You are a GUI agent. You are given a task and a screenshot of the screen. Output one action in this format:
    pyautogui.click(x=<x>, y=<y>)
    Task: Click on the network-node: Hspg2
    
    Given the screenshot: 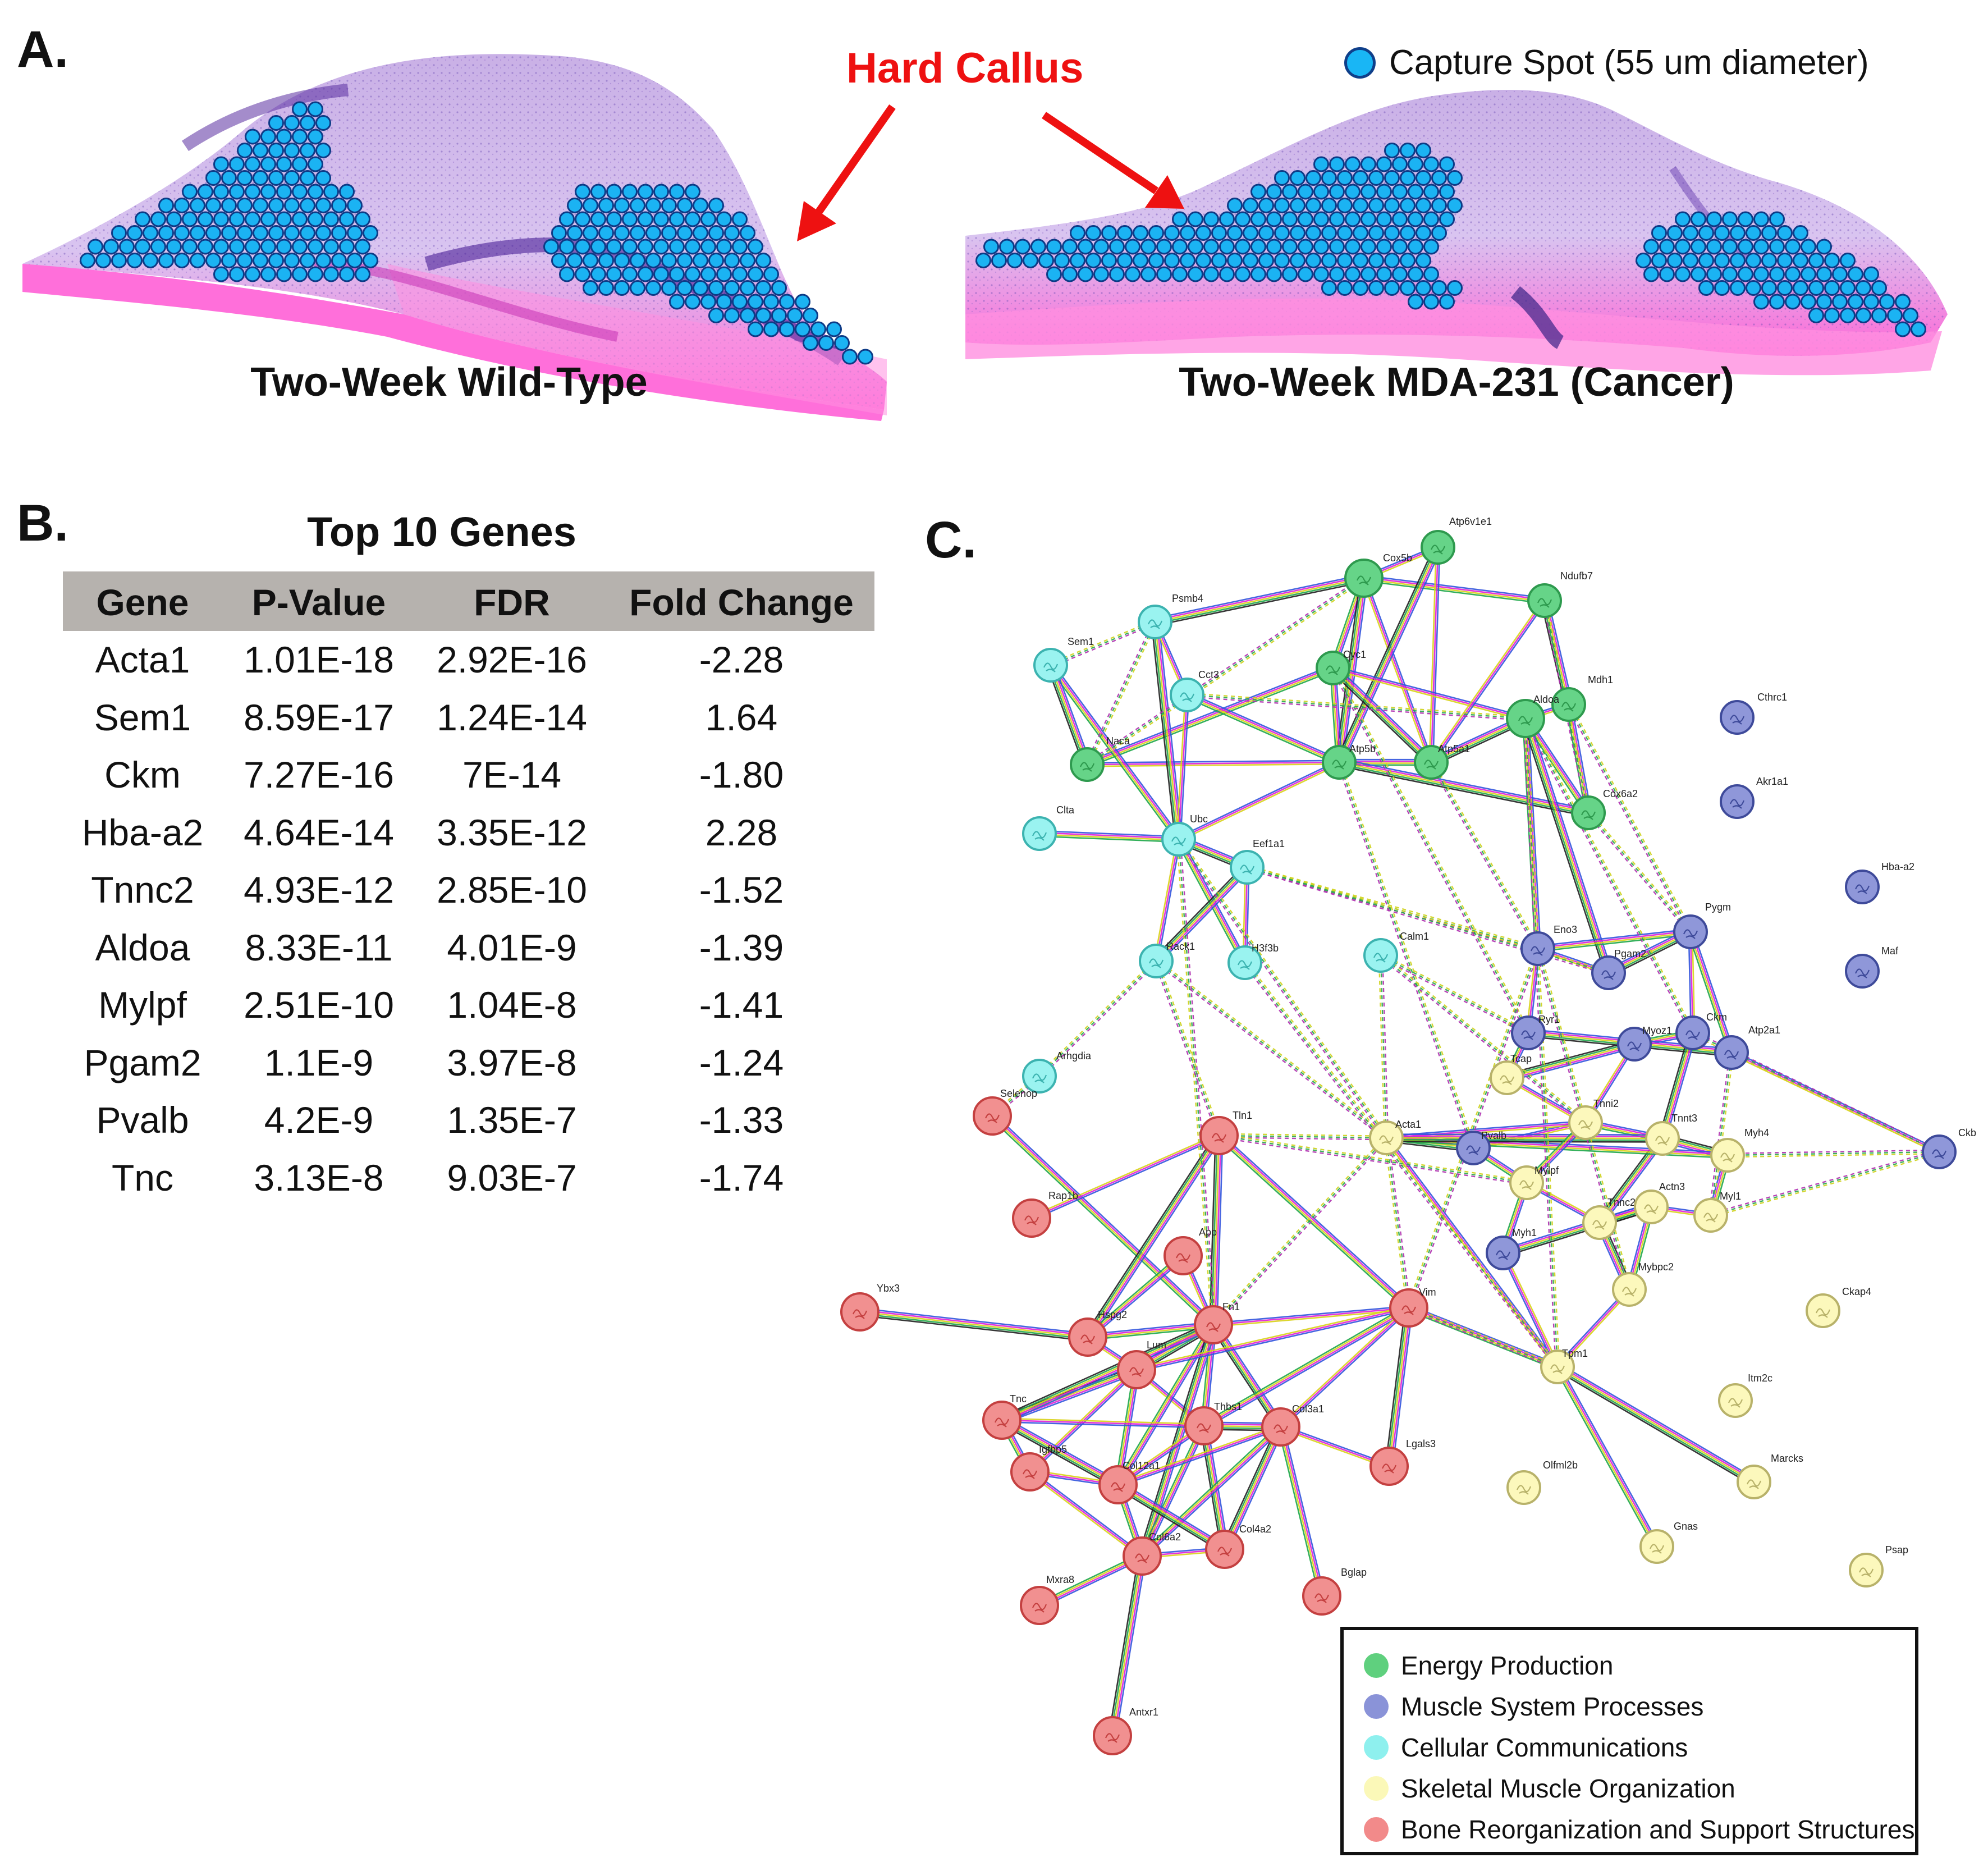 What is the action you would take?
    pyautogui.click(x=1097, y=1333)
    